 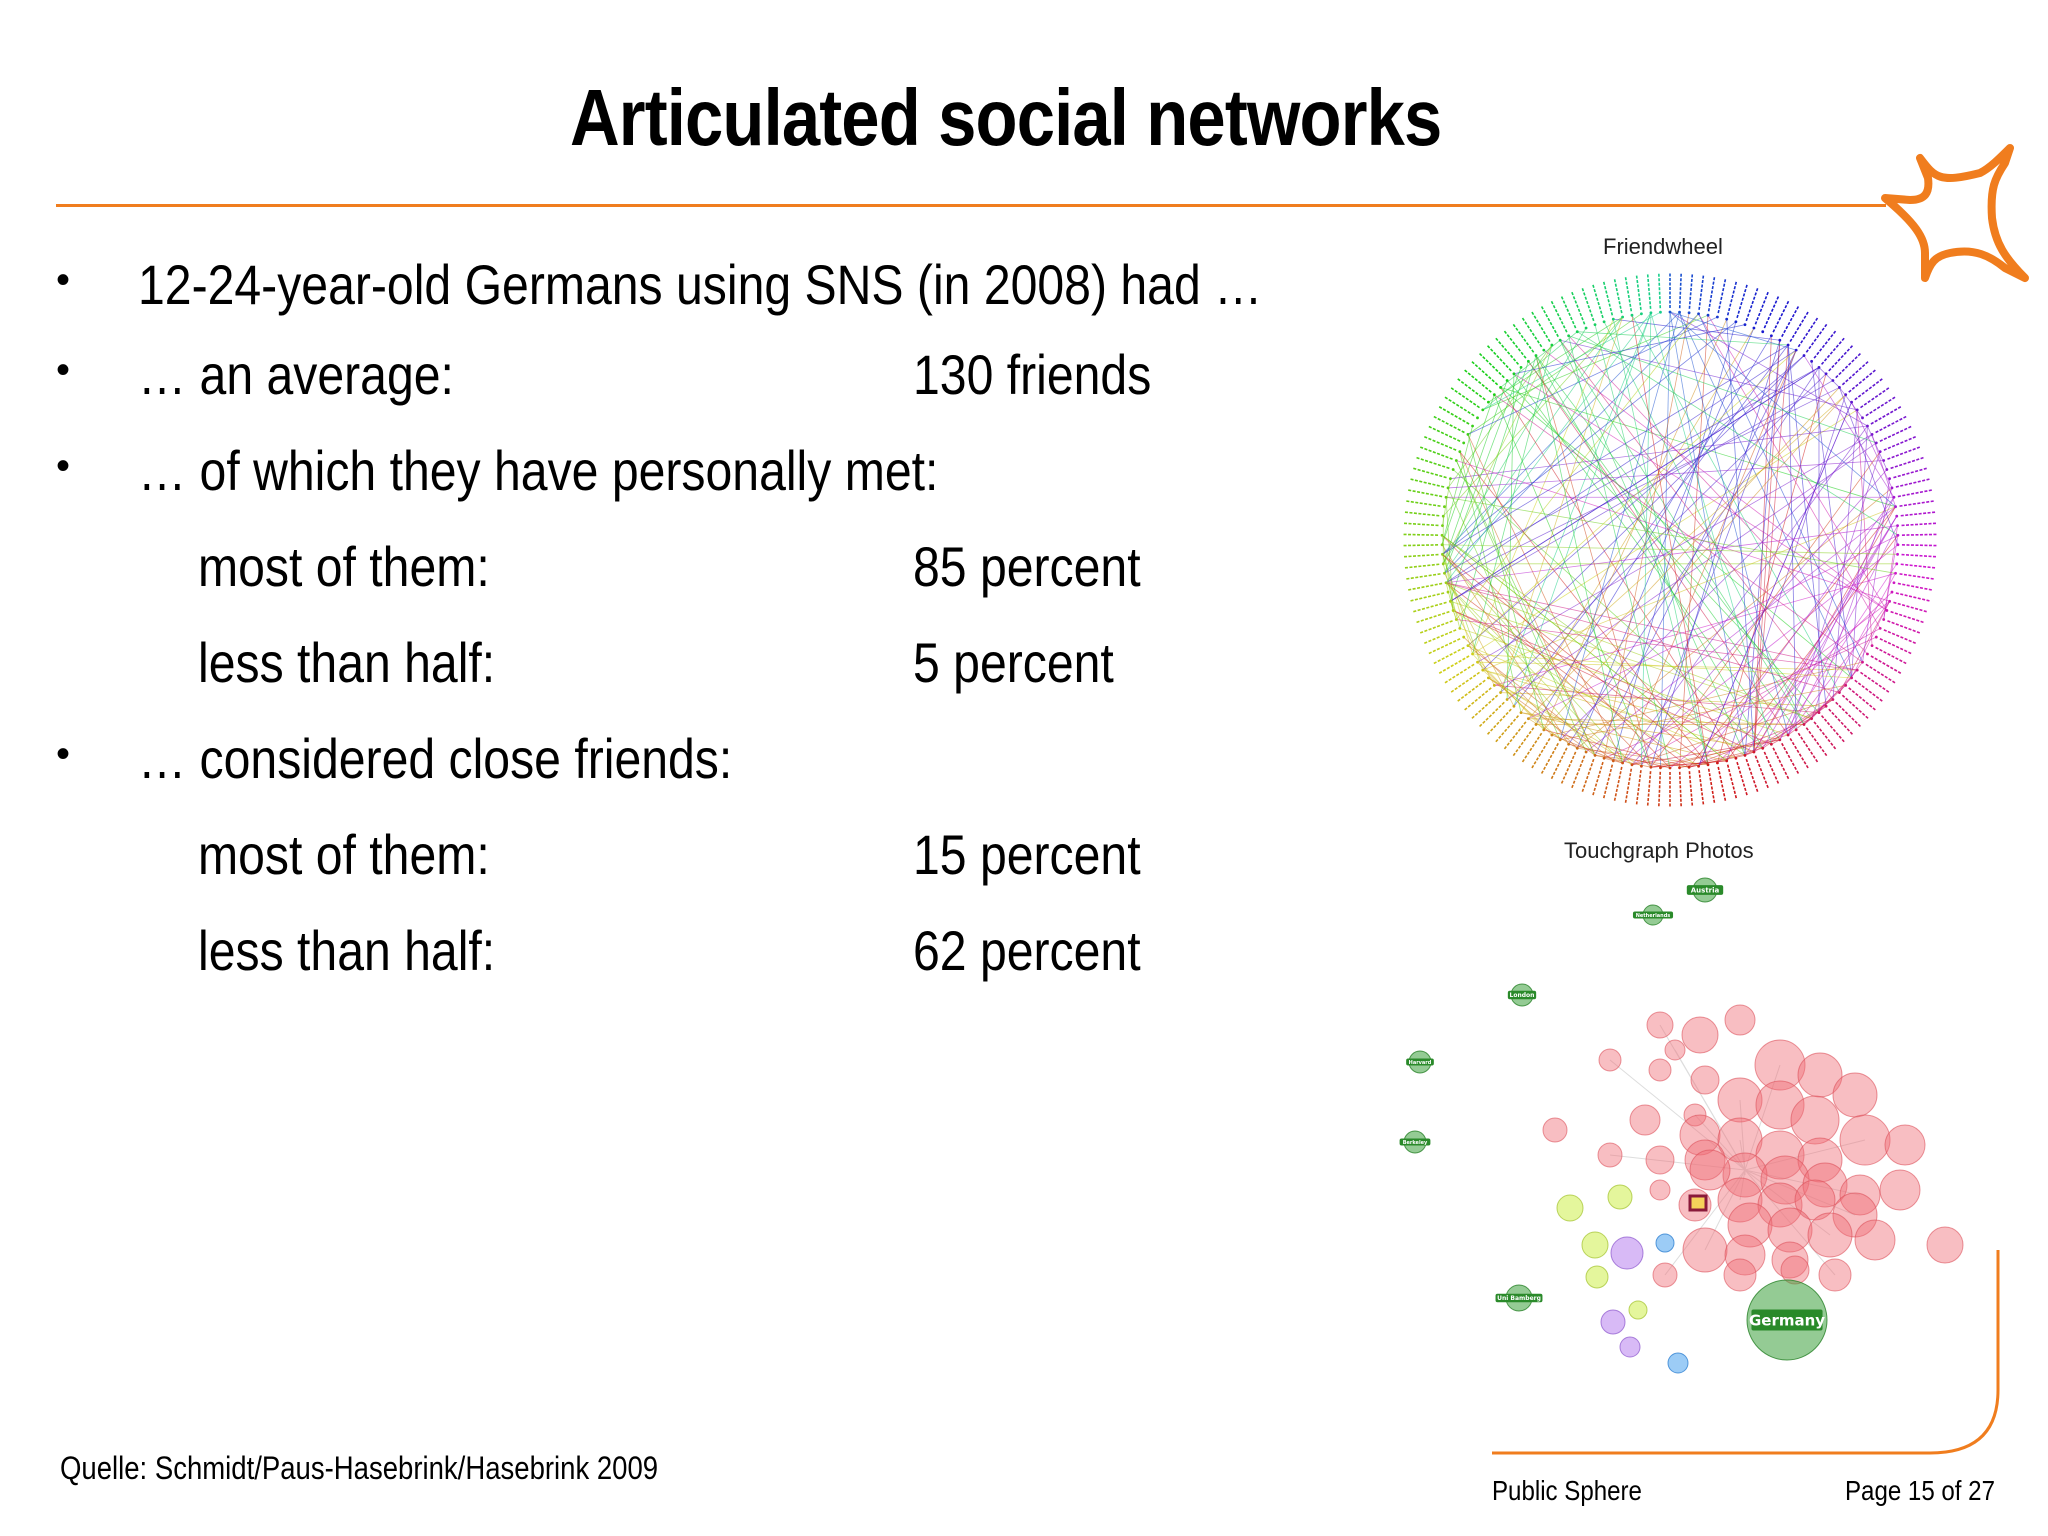 I want to click on footer-corner-line, so click(x=1746, y=1352).